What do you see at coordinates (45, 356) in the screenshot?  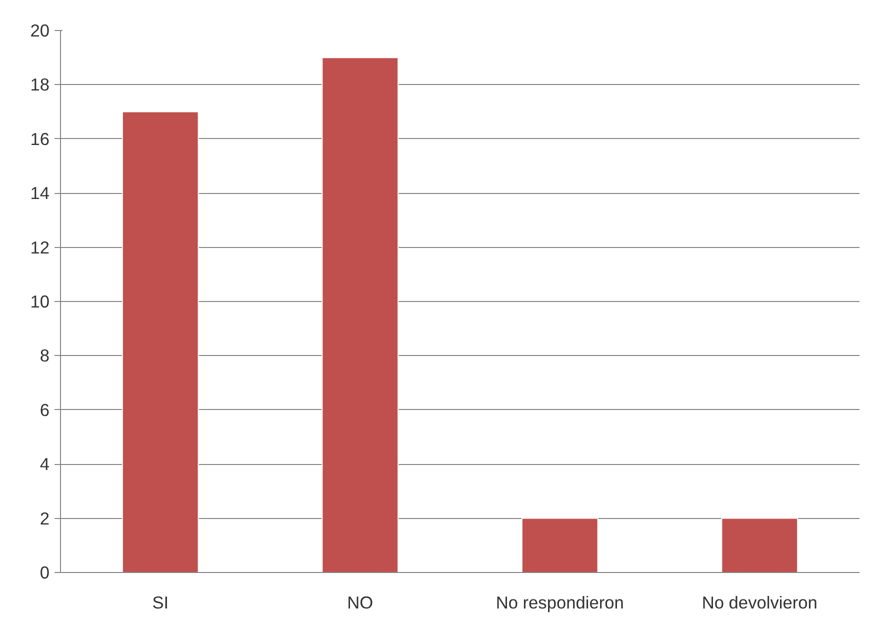 I see `y-tick-label: 8` at bounding box center [45, 356].